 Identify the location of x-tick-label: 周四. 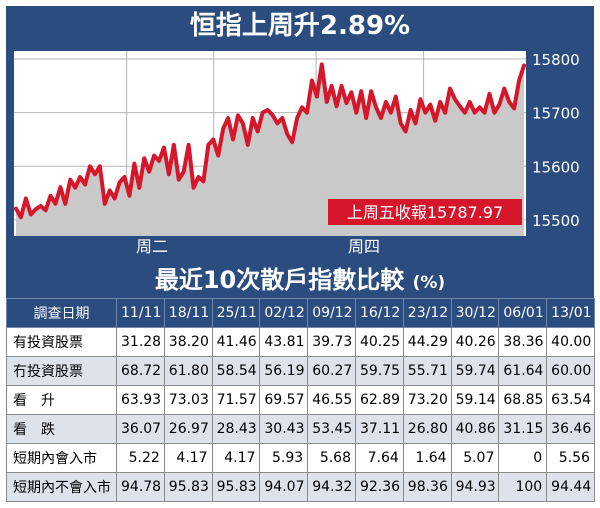
(364, 246).